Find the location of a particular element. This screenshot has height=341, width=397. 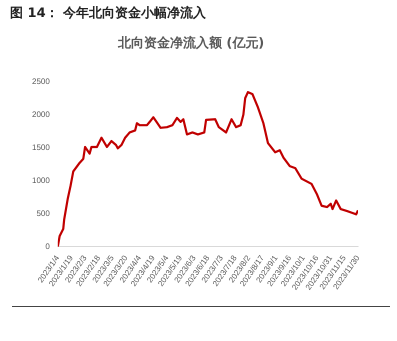

y-tick-label: 0 is located at coordinates (47, 246).